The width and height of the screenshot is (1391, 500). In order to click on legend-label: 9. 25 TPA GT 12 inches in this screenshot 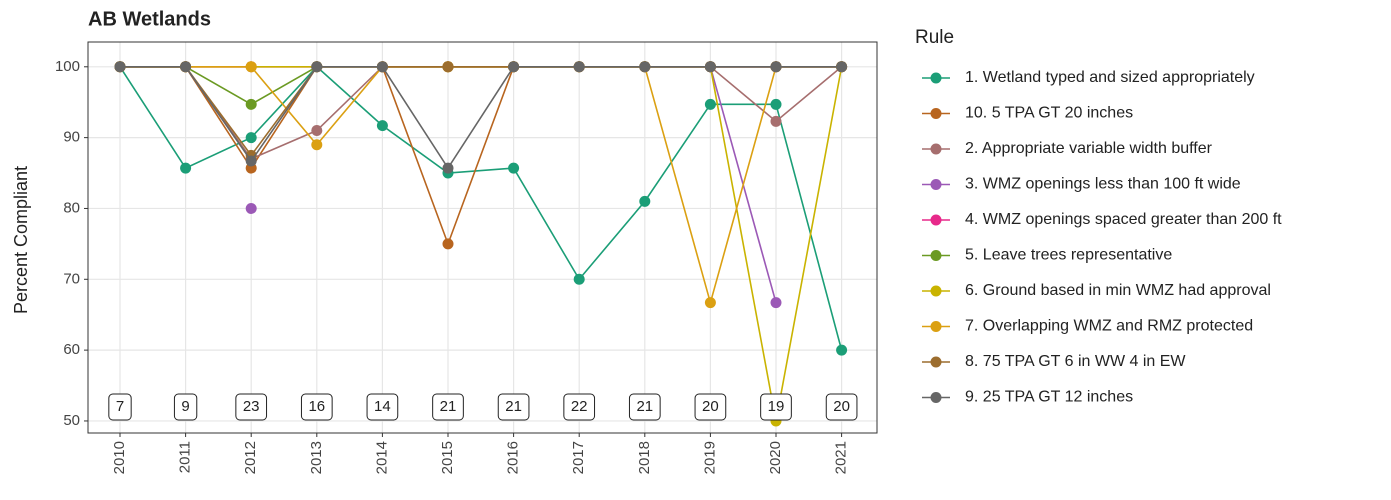, I will do `click(1049, 397)`.